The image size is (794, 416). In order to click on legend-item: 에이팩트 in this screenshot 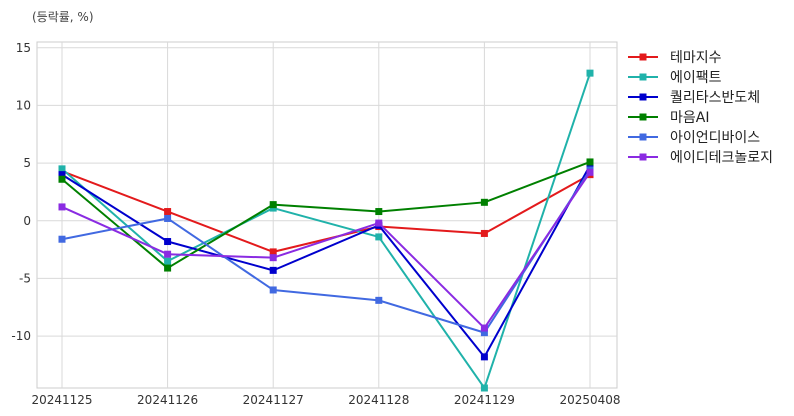, I will do `click(675, 78)`.